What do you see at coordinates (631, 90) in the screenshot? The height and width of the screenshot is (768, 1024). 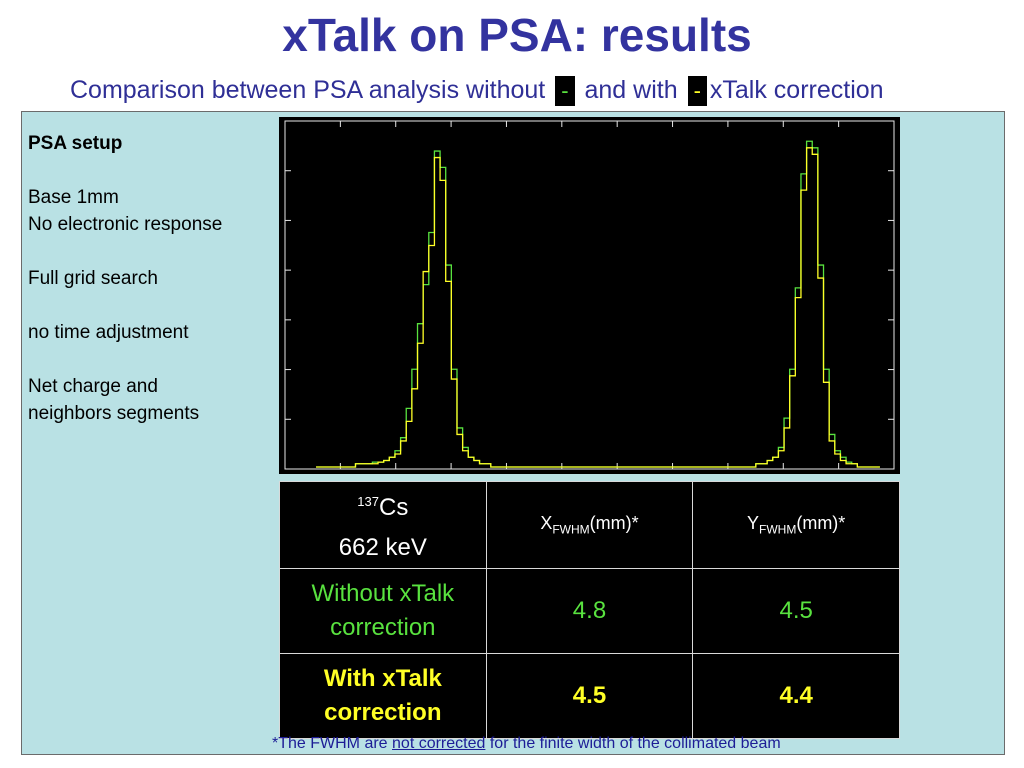 I see `subtitle-text-2: and with` at bounding box center [631, 90].